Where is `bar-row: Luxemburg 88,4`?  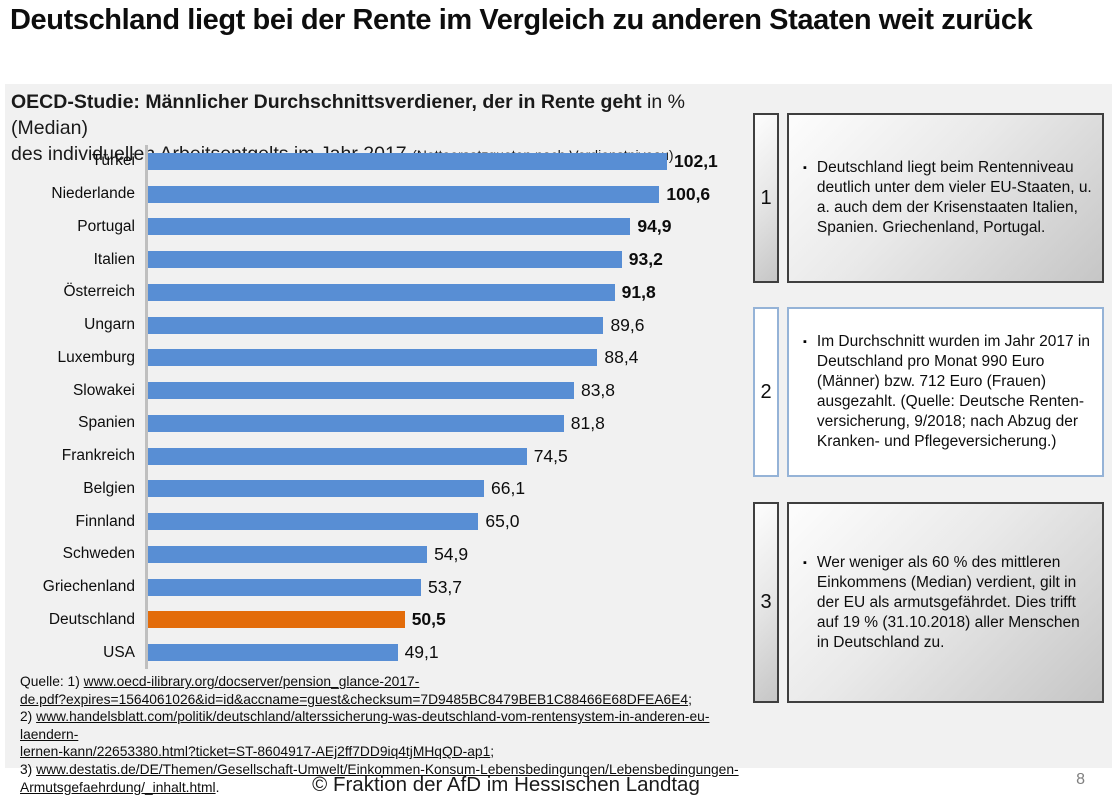
bar-row: Luxemburg 88,4 is located at coordinates (380, 358).